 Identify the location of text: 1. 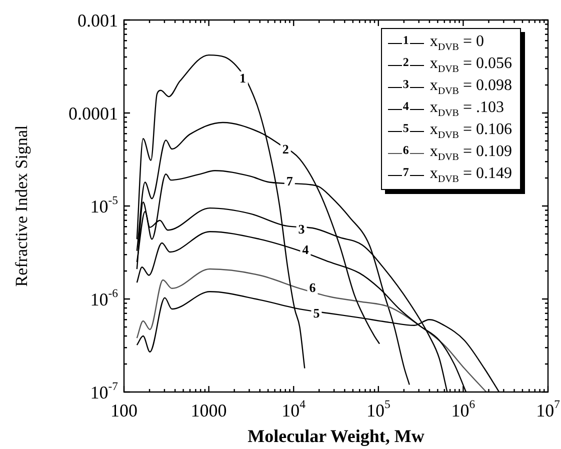
(405, 40).